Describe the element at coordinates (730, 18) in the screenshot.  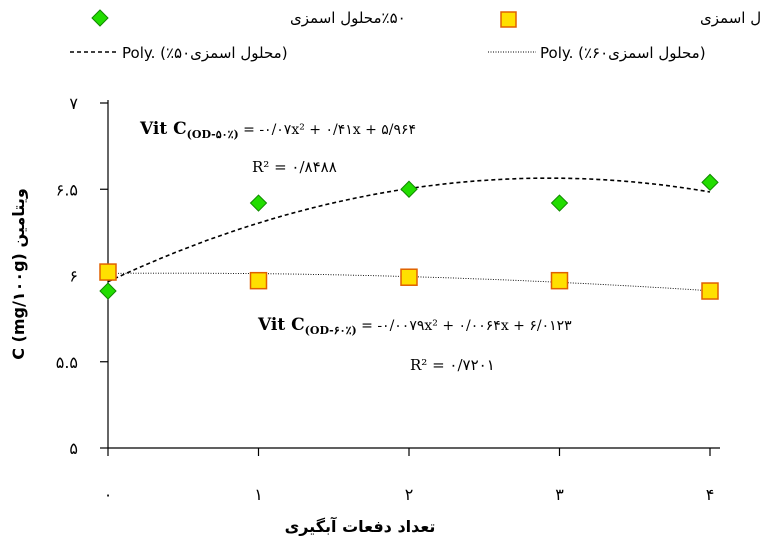
I see `legend-label-60: ٪۶۰محلول اسمزی` at that location.